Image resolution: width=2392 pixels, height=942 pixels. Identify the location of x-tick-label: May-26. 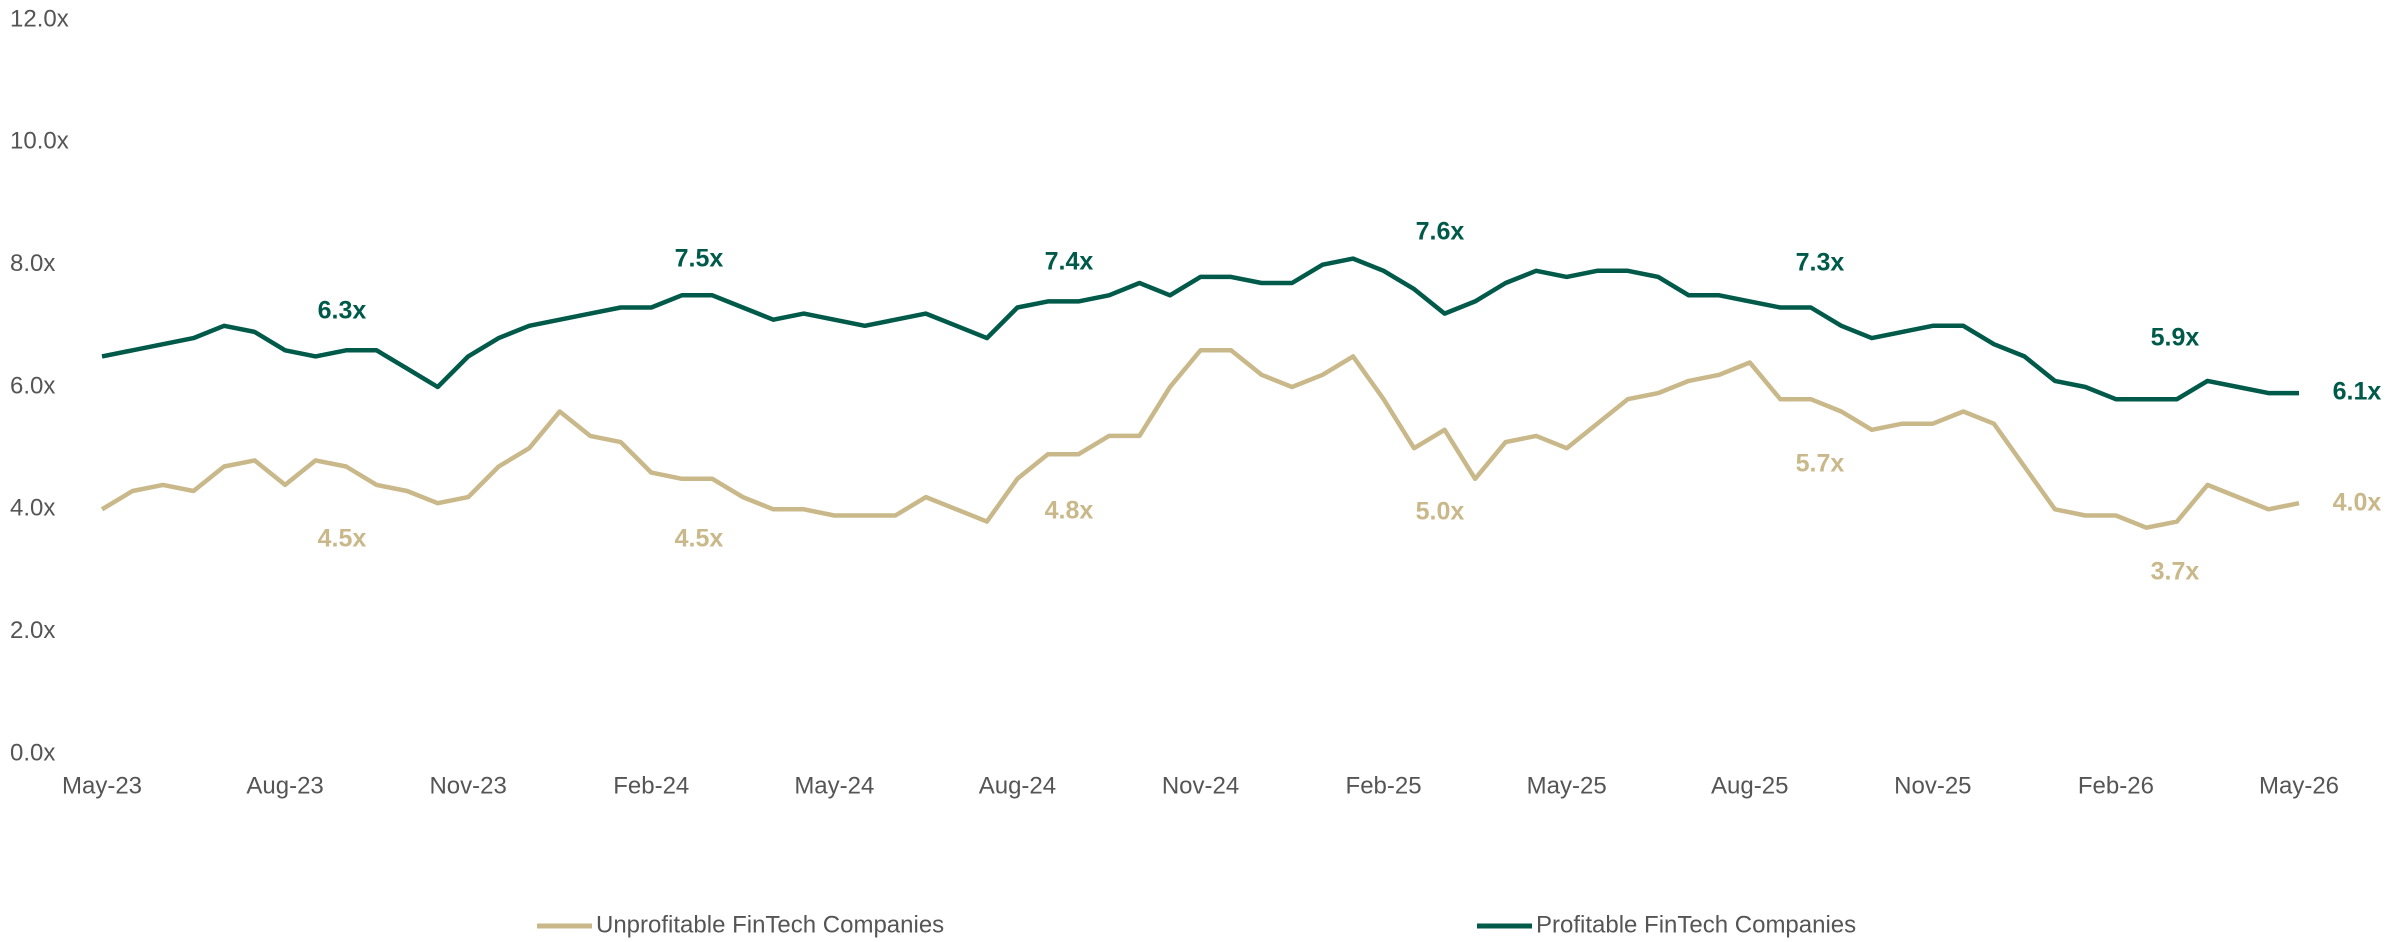
(2299, 785).